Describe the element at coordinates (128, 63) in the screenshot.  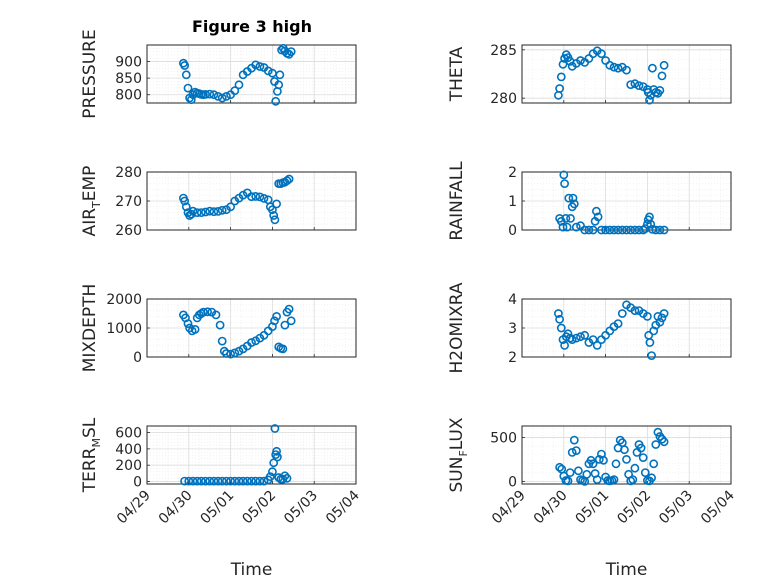
I see `y-tick-label: 900` at that location.